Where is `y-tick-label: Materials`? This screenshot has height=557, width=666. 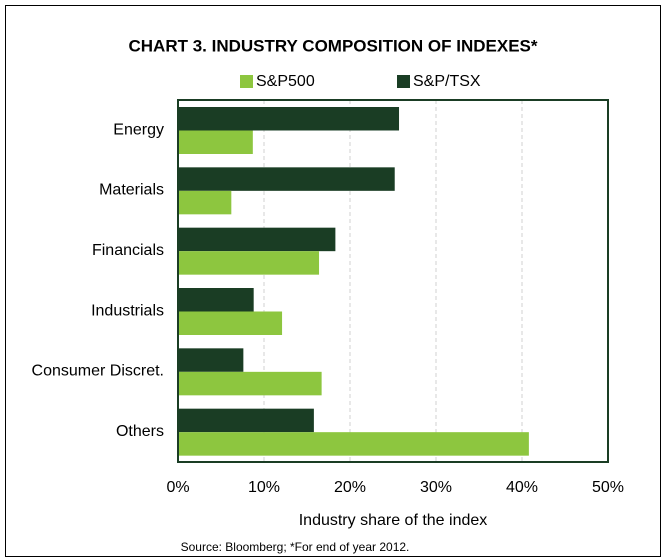 y-tick-label: Materials is located at coordinates (131, 190).